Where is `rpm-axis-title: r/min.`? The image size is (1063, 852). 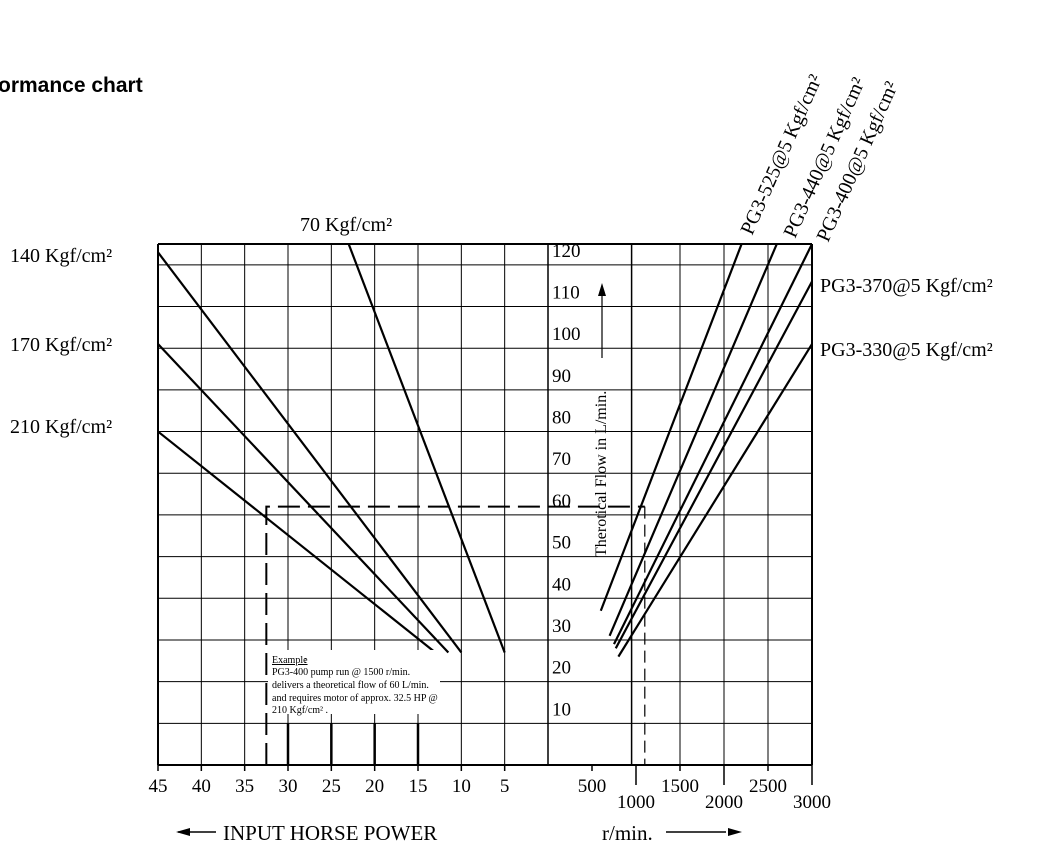 rpm-axis-title: r/min. is located at coordinates (627, 833).